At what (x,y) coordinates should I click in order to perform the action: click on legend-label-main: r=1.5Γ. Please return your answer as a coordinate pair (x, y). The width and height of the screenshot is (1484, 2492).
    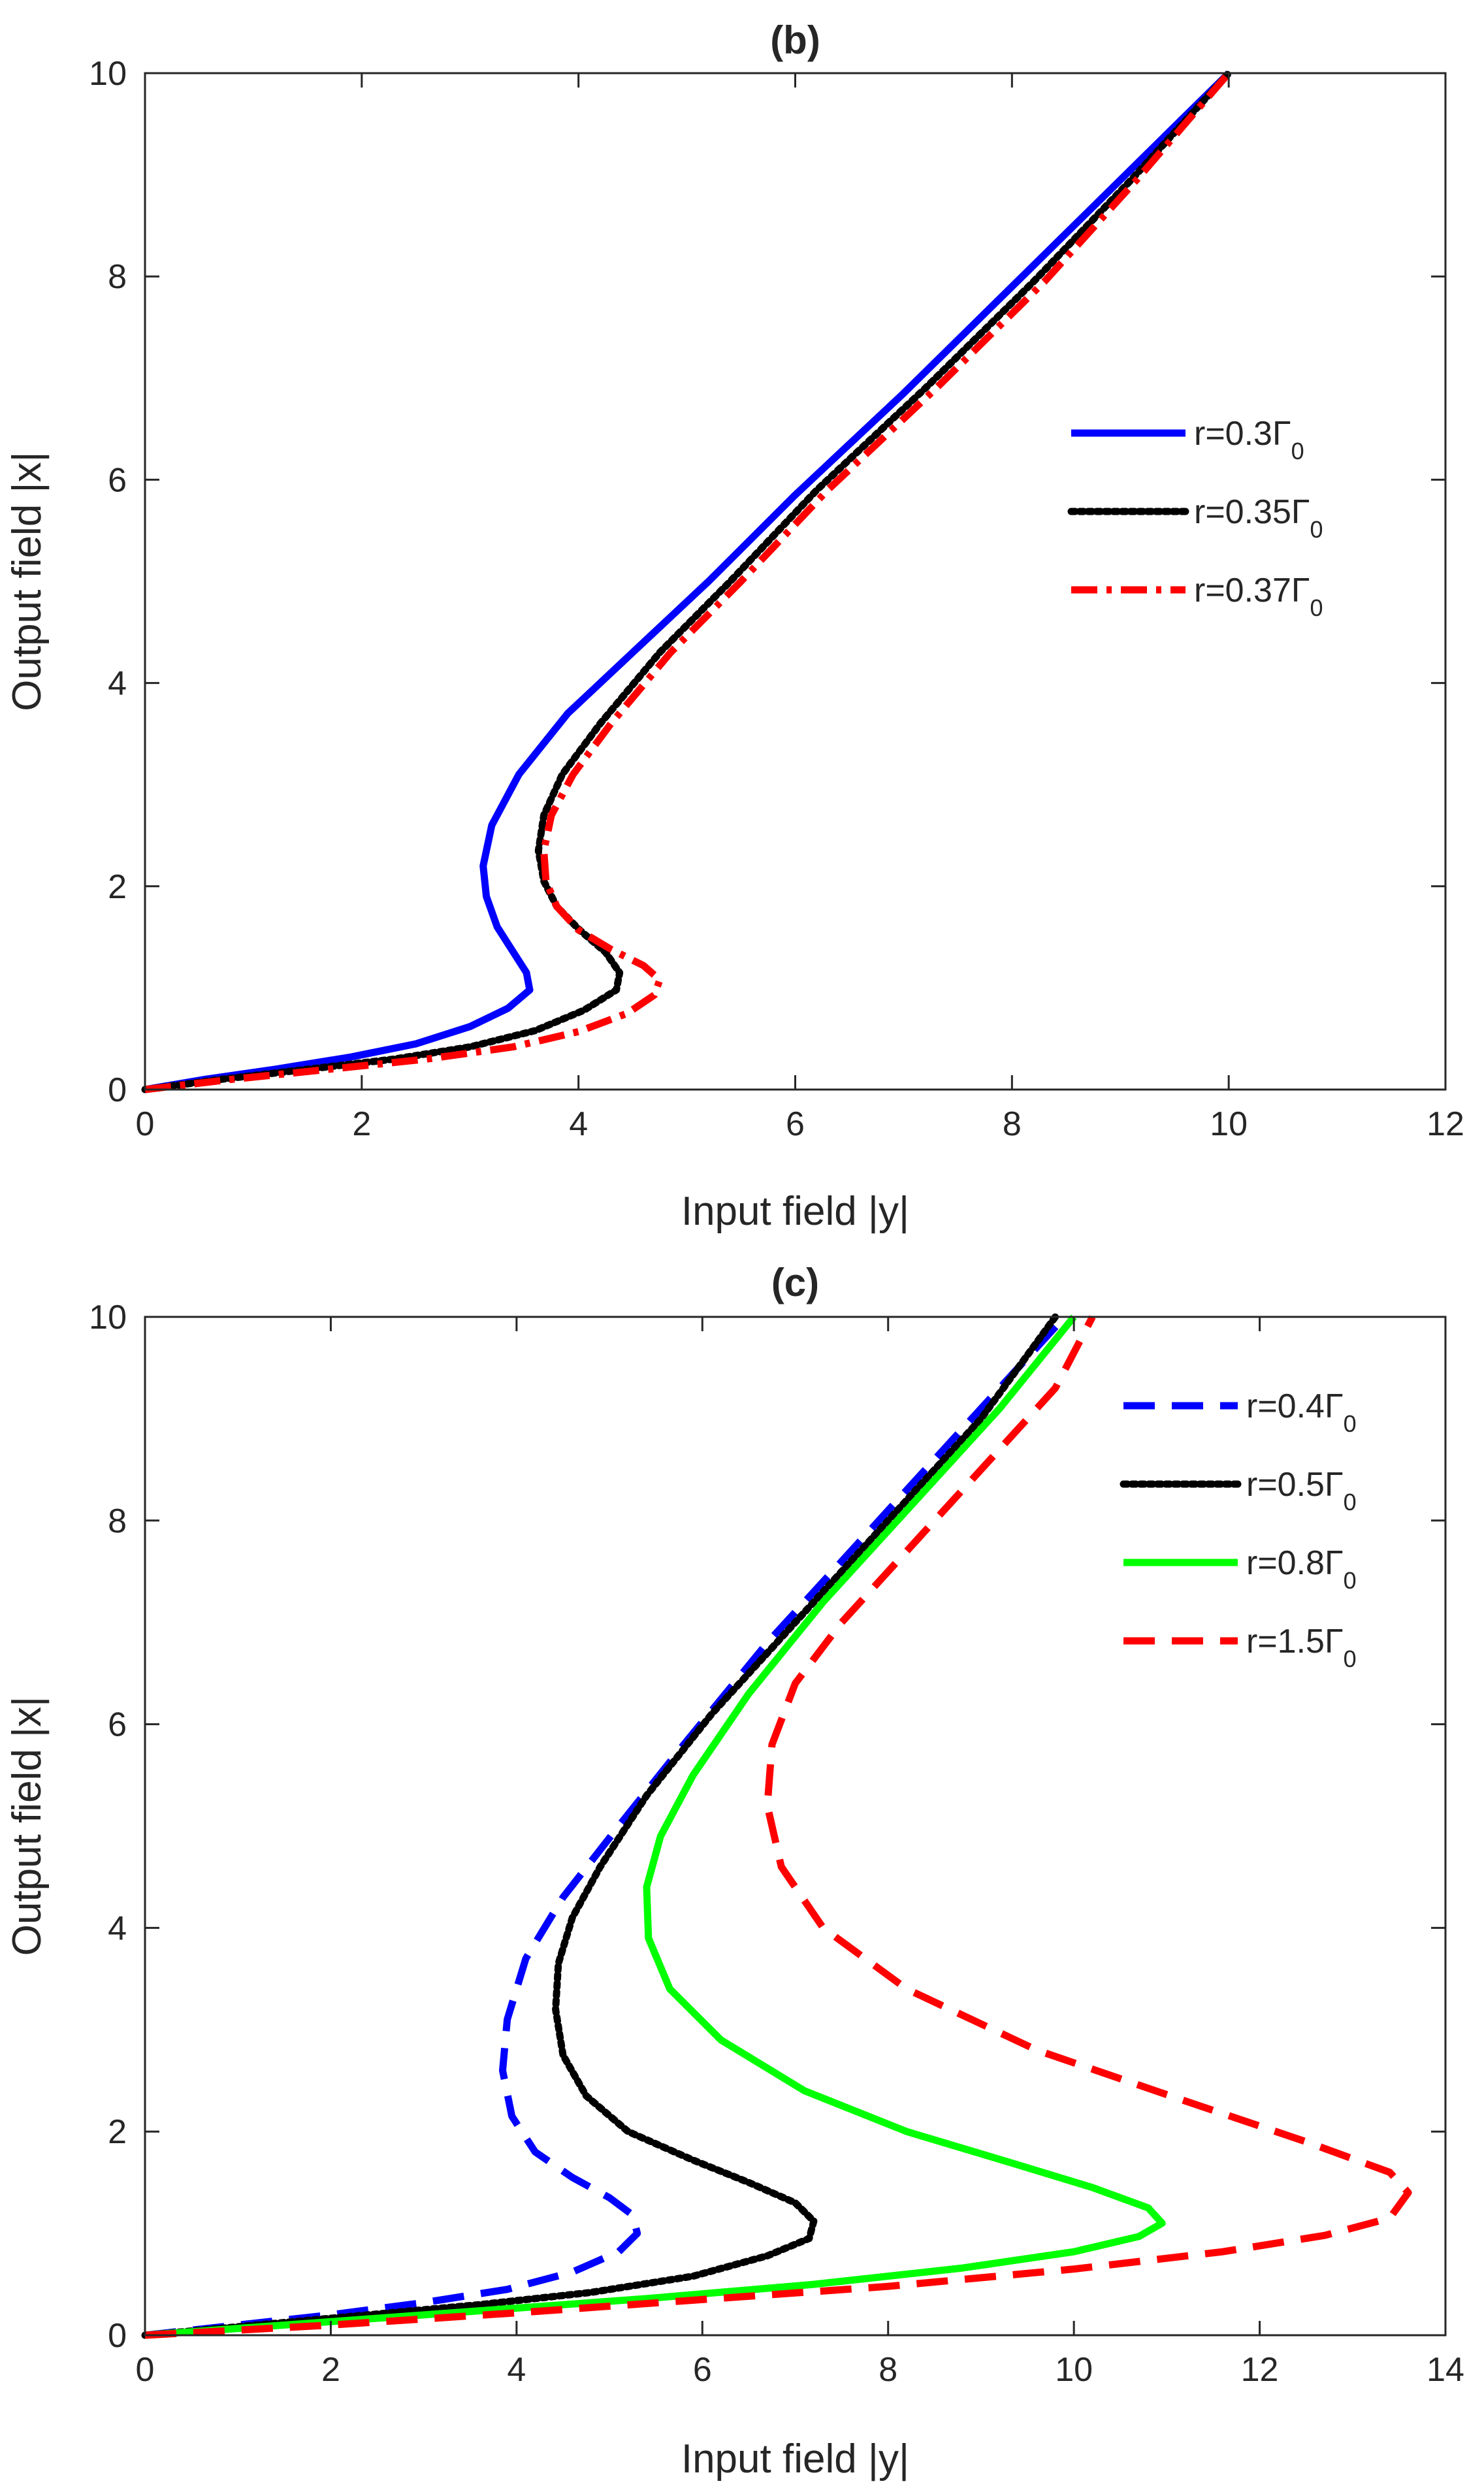
    Looking at the image, I should click on (1295, 1642).